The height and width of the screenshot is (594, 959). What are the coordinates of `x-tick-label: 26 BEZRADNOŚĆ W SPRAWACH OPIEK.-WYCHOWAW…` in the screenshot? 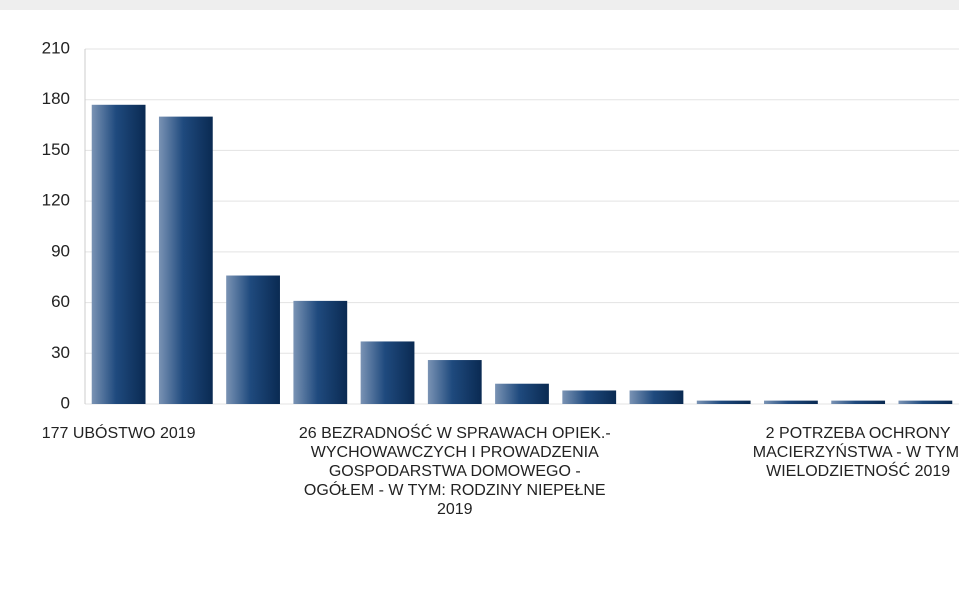 It's located at (454, 471).